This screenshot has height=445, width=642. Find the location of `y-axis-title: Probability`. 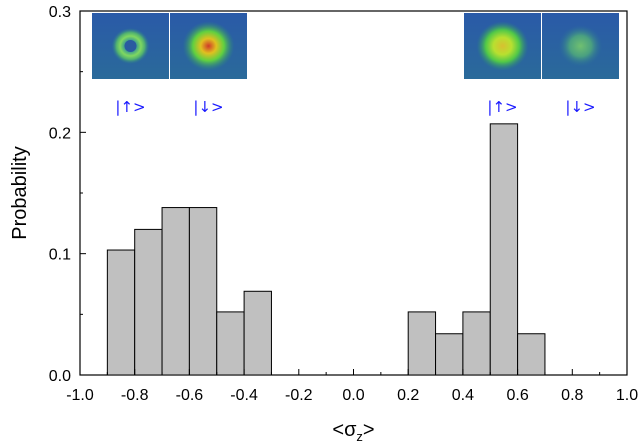

y-axis-title: Probability is located at coordinates (20, 192).